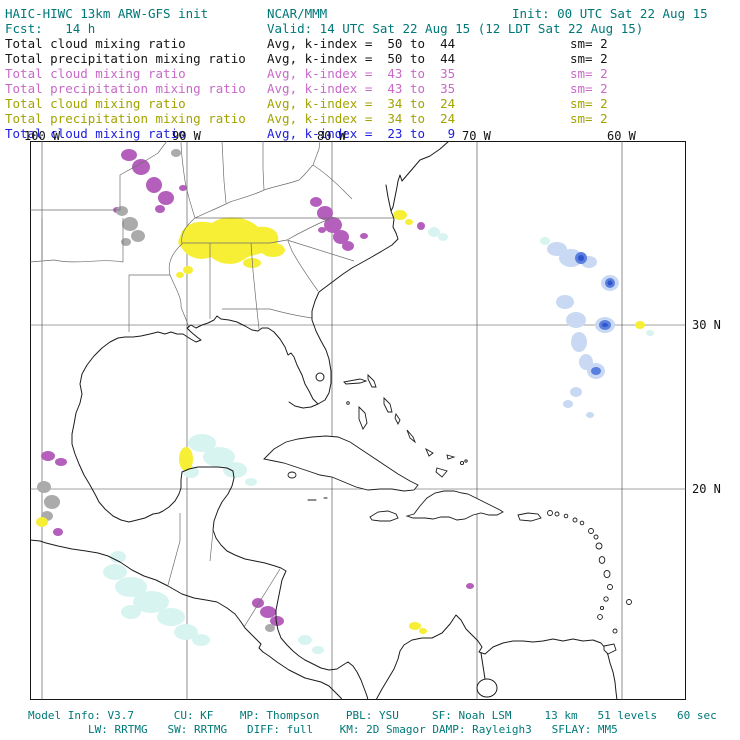  I want to click on legend-kindex: Avg, k-index = 23 to 9, so click(361, 133).